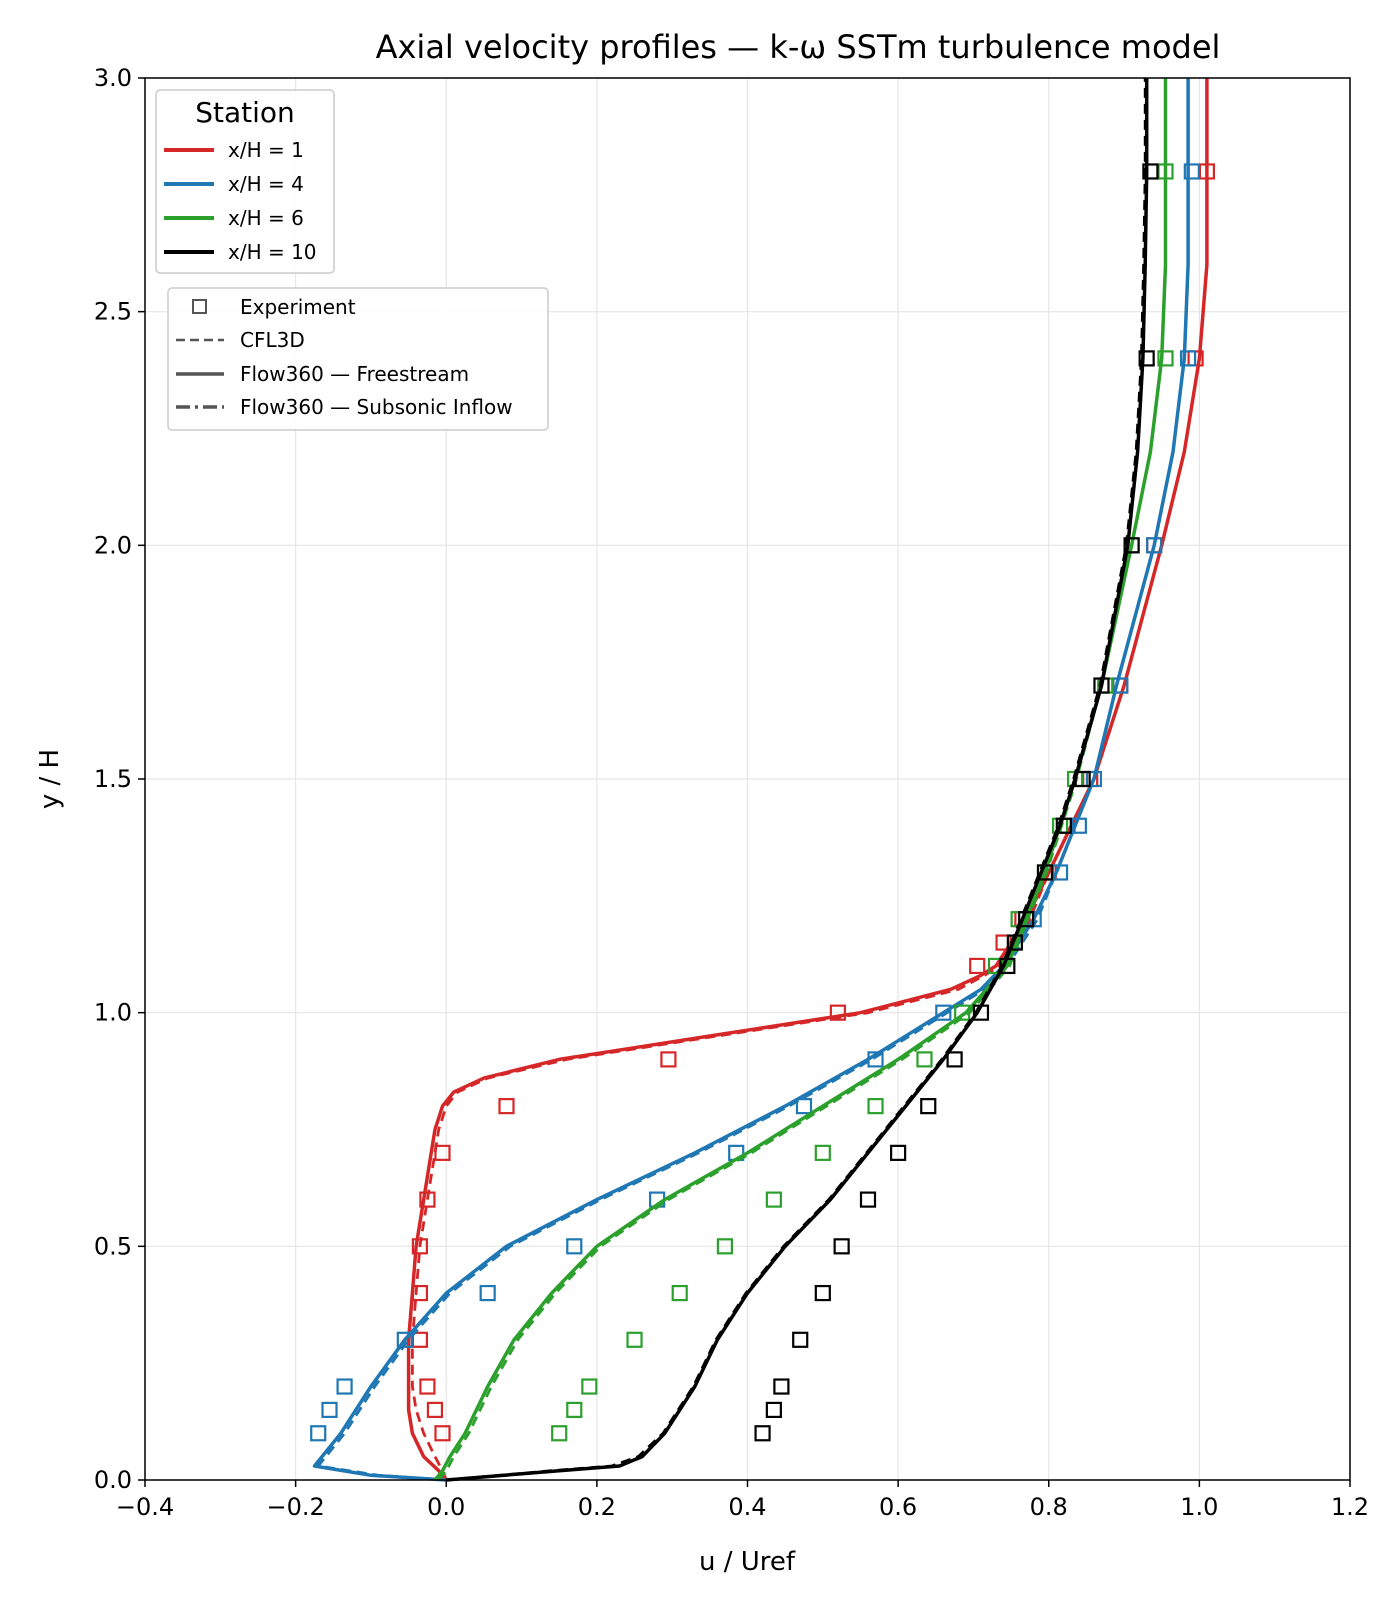  Describe the element at coordinates (145, 1507) in the screenshot. I see `x-tick-label: −0.4` at that location.